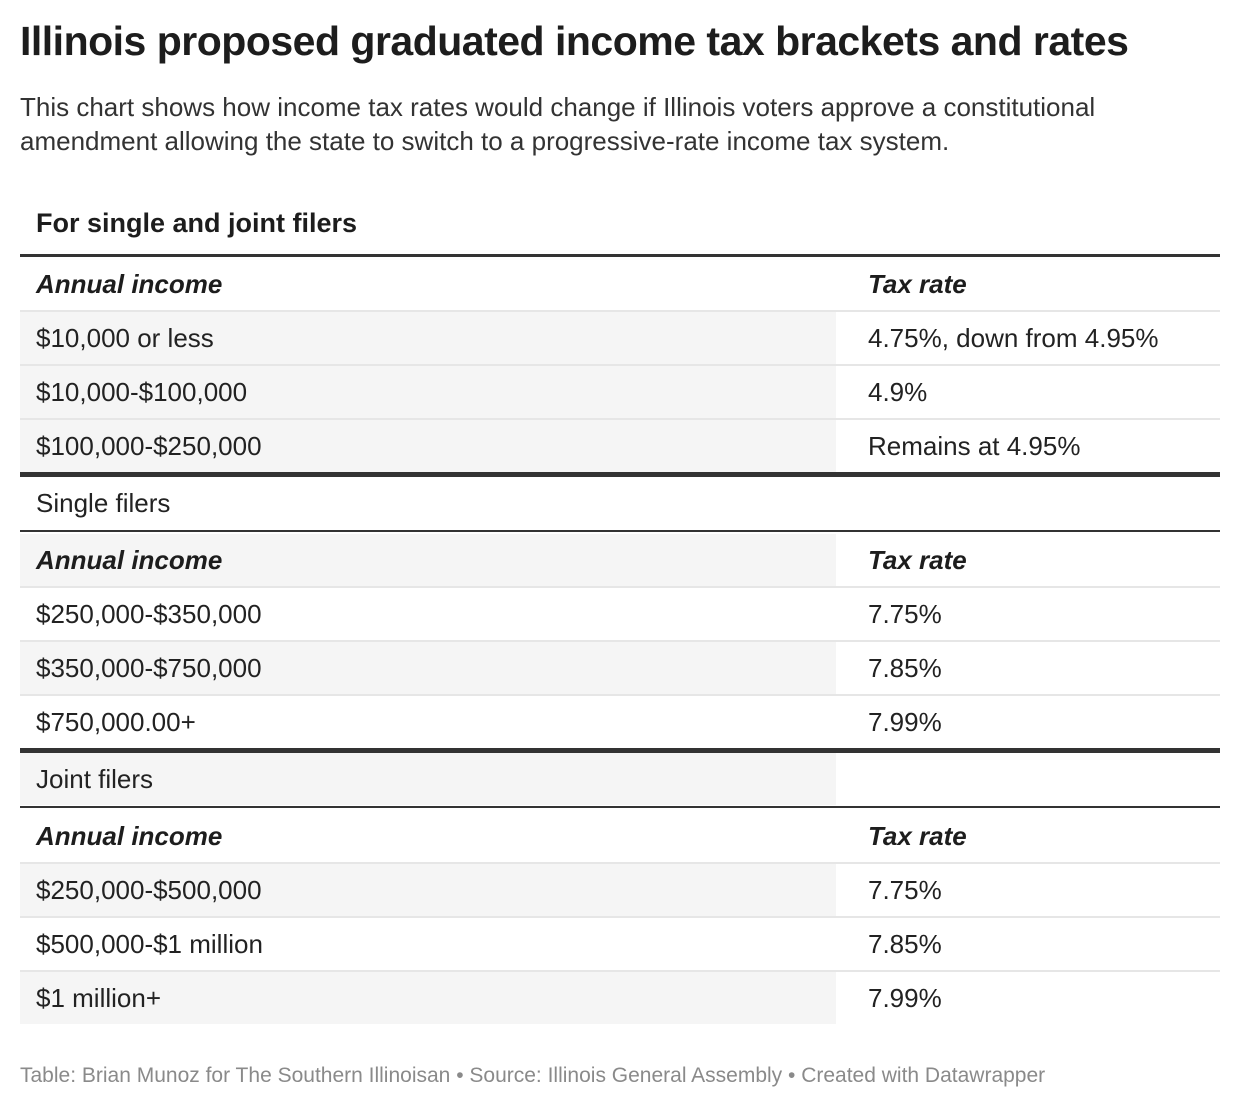  What do you see at coordinates (428, 446) in the screenshot?
I see `income-cell: $100,000-$250,000` at bounding box center [428, 446].